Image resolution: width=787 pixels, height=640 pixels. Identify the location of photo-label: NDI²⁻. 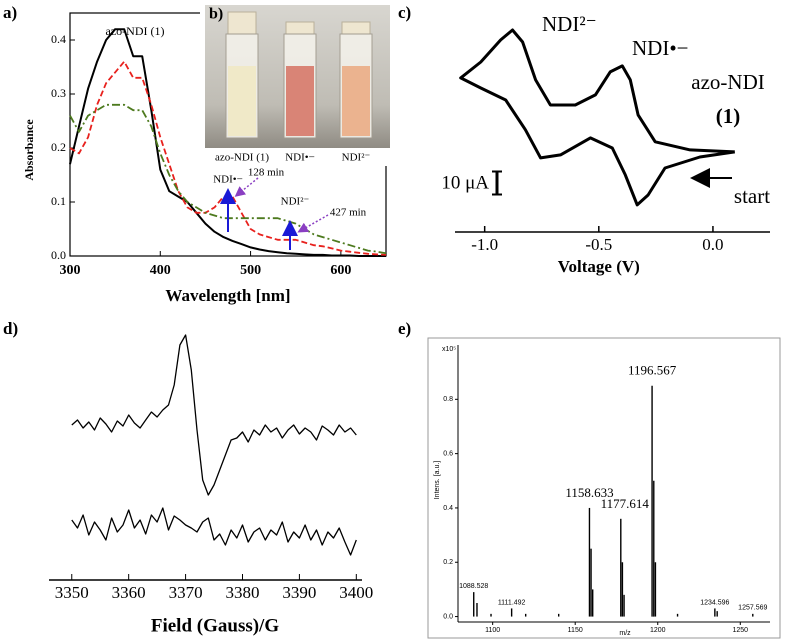
(356, 158).